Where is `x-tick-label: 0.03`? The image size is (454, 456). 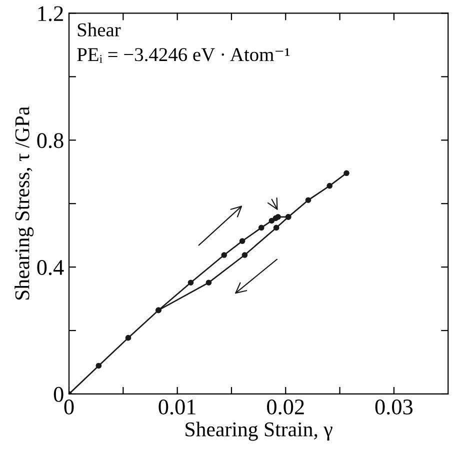 x-tick-label: 0.03 is located at coordinates (394, 407).